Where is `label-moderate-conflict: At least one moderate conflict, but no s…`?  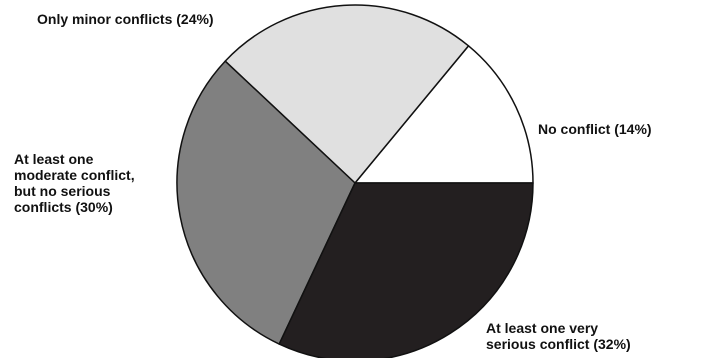 label-moderate-conflict: At least one moderate conflict, but no s… is located at coordinates (74, 183).